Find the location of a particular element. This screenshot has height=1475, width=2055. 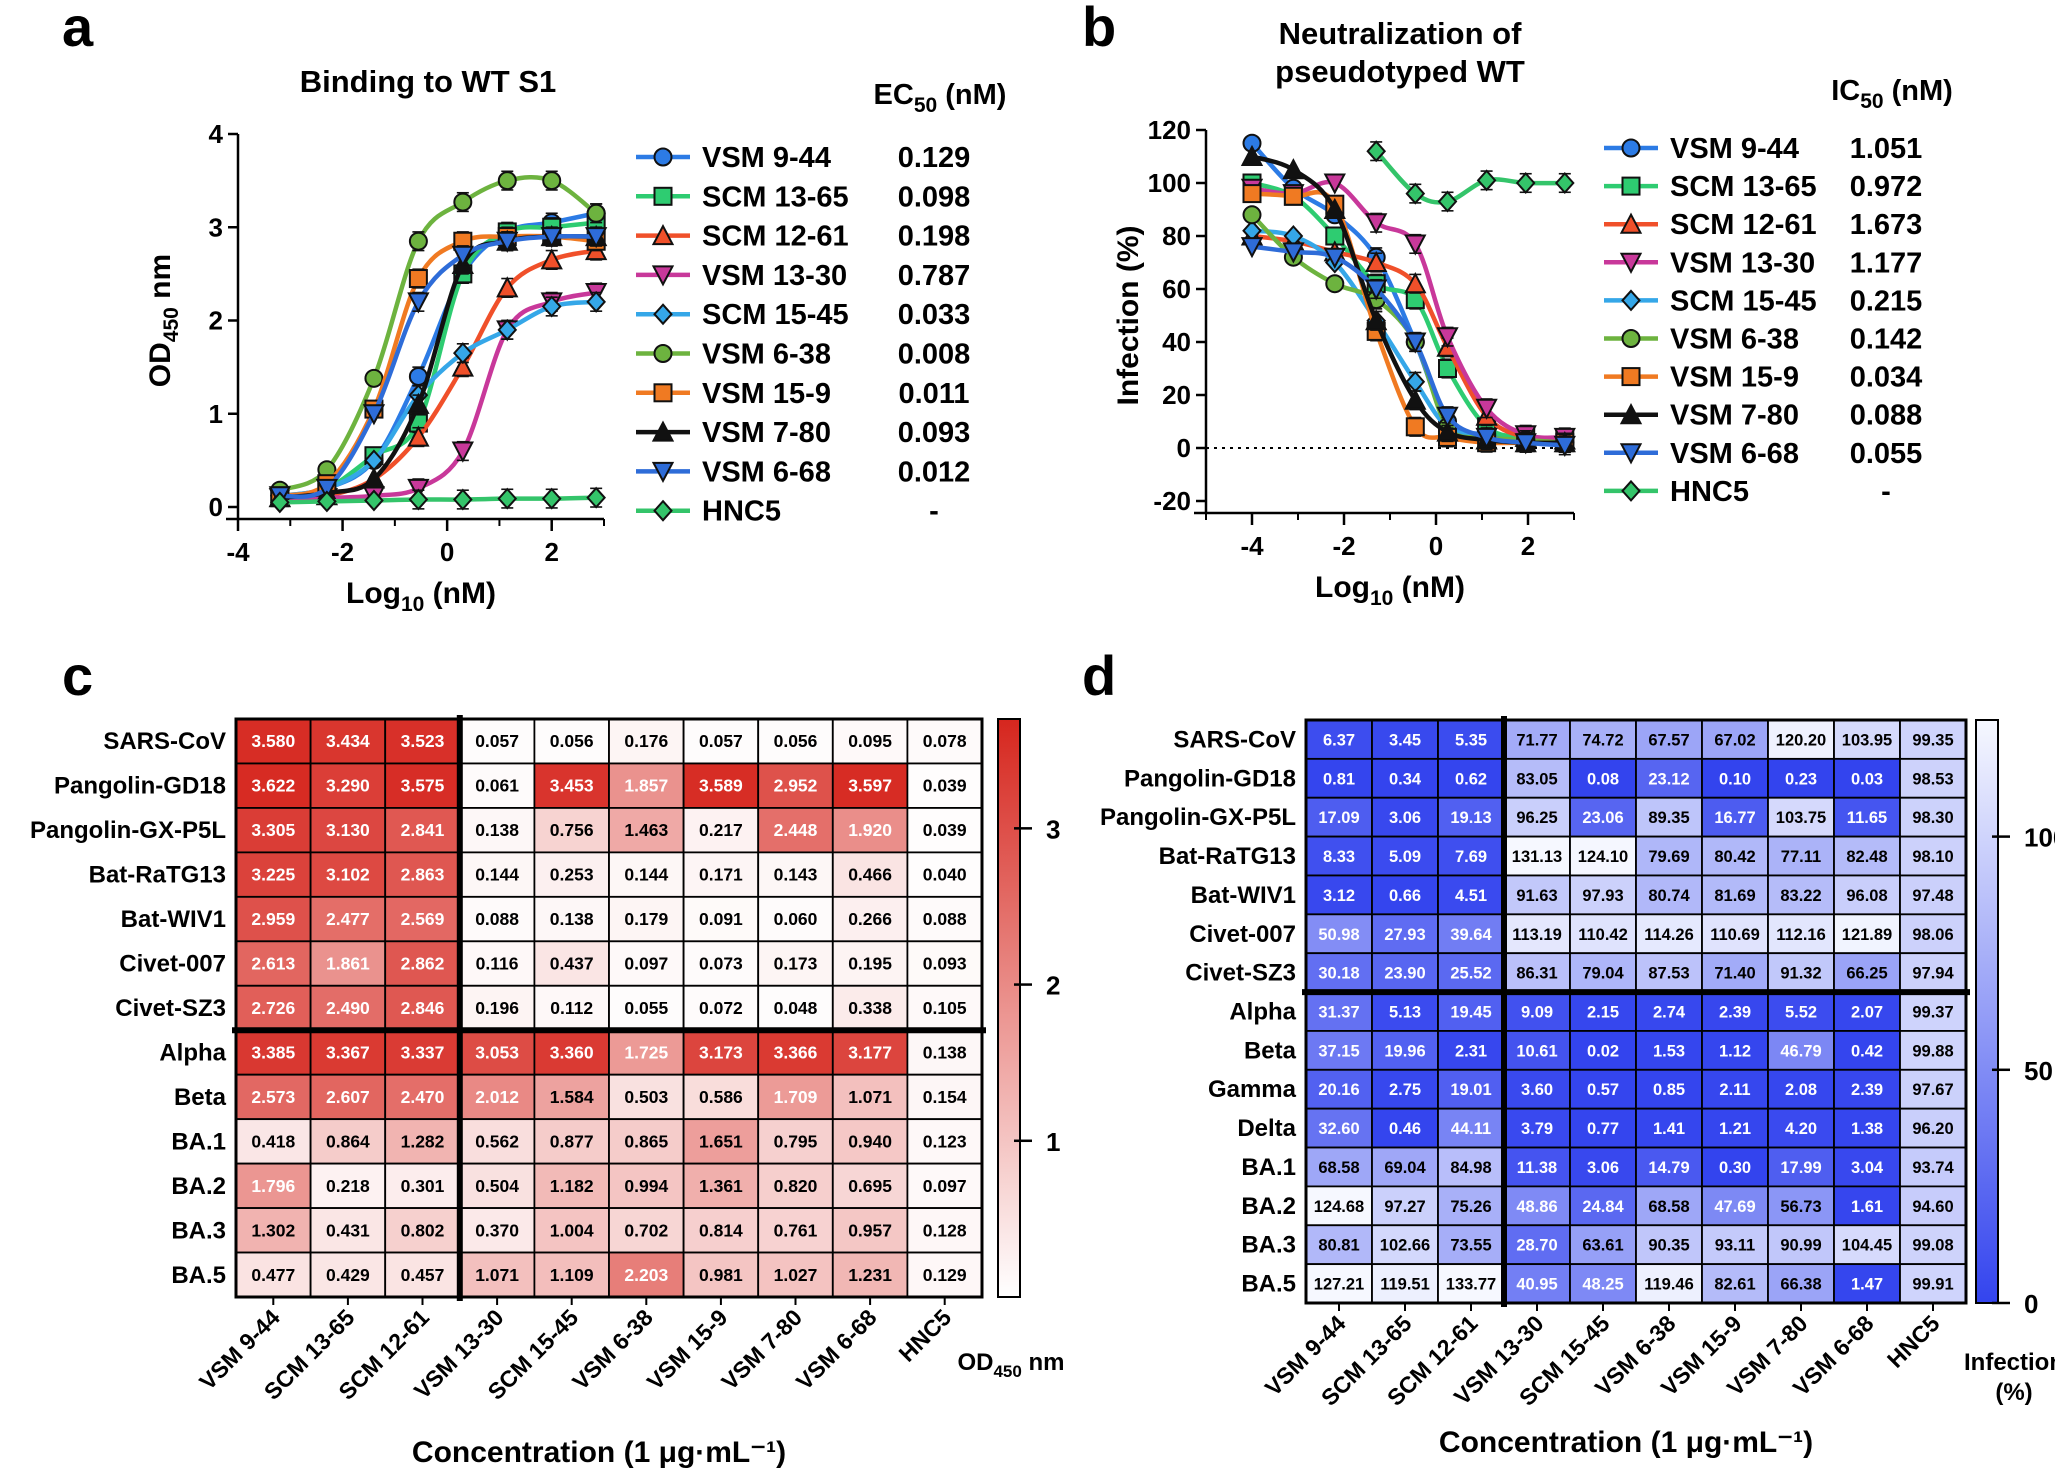

series-vsm-15-9: VSM 15-9 0.034 is located at coordinates (1582, 318).